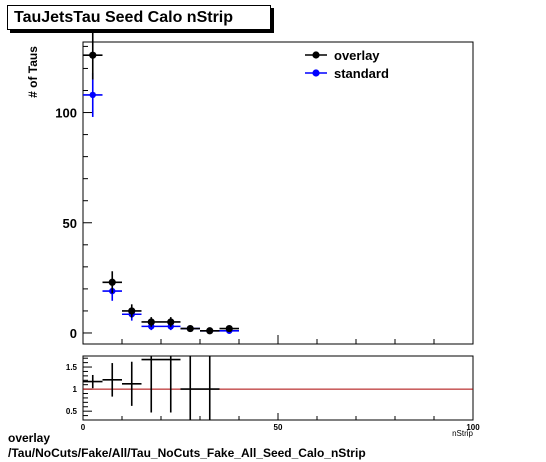  What do you see at coordinates (361, 73) in the screenshot?
I see `legend-standard-label: standard` at bounding box center [361, 73].